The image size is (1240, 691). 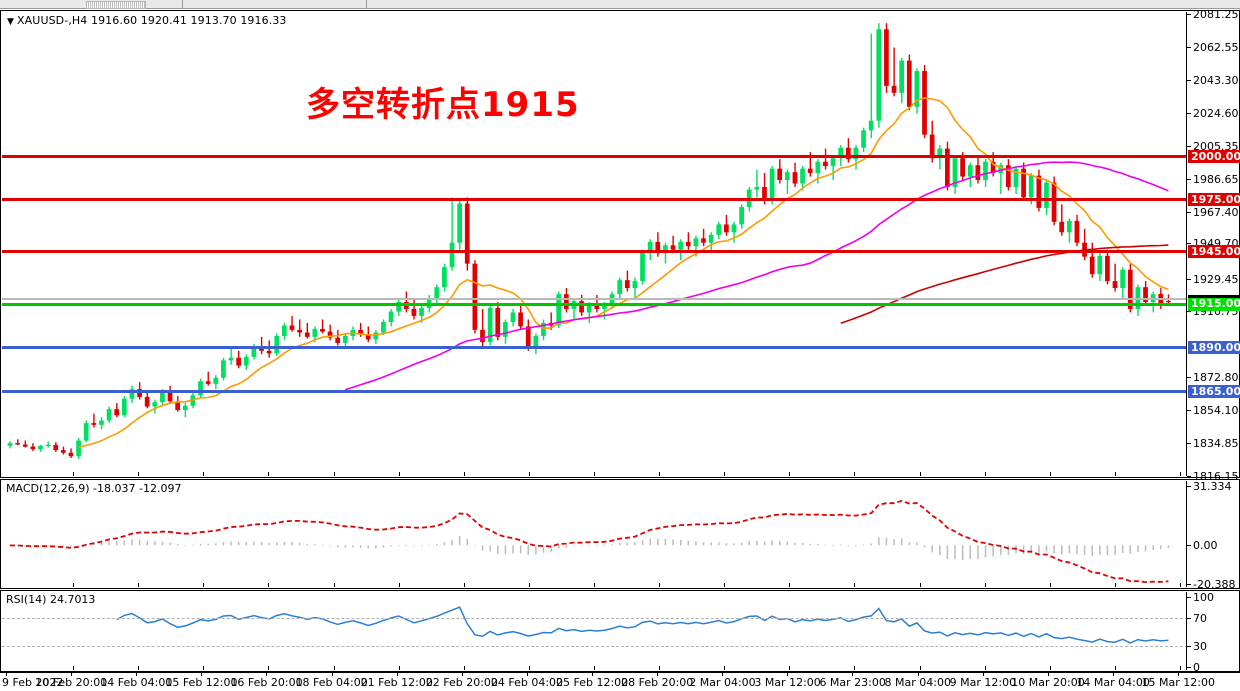 What do you see at coordinates (1178, 682) in the screenshot?
I see `time-axis-label: 15 Mar 12:00` at bounding box center [1178, 682].